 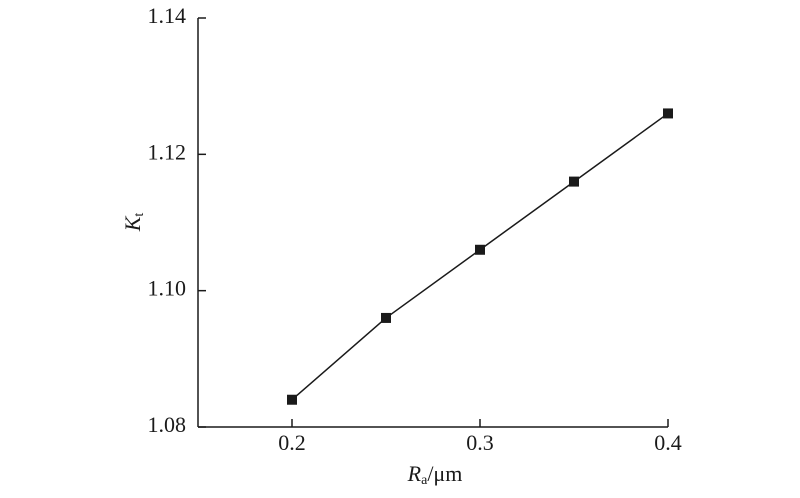 I want to click on x-tick-label: 0.2, so click(x=292, y=442).